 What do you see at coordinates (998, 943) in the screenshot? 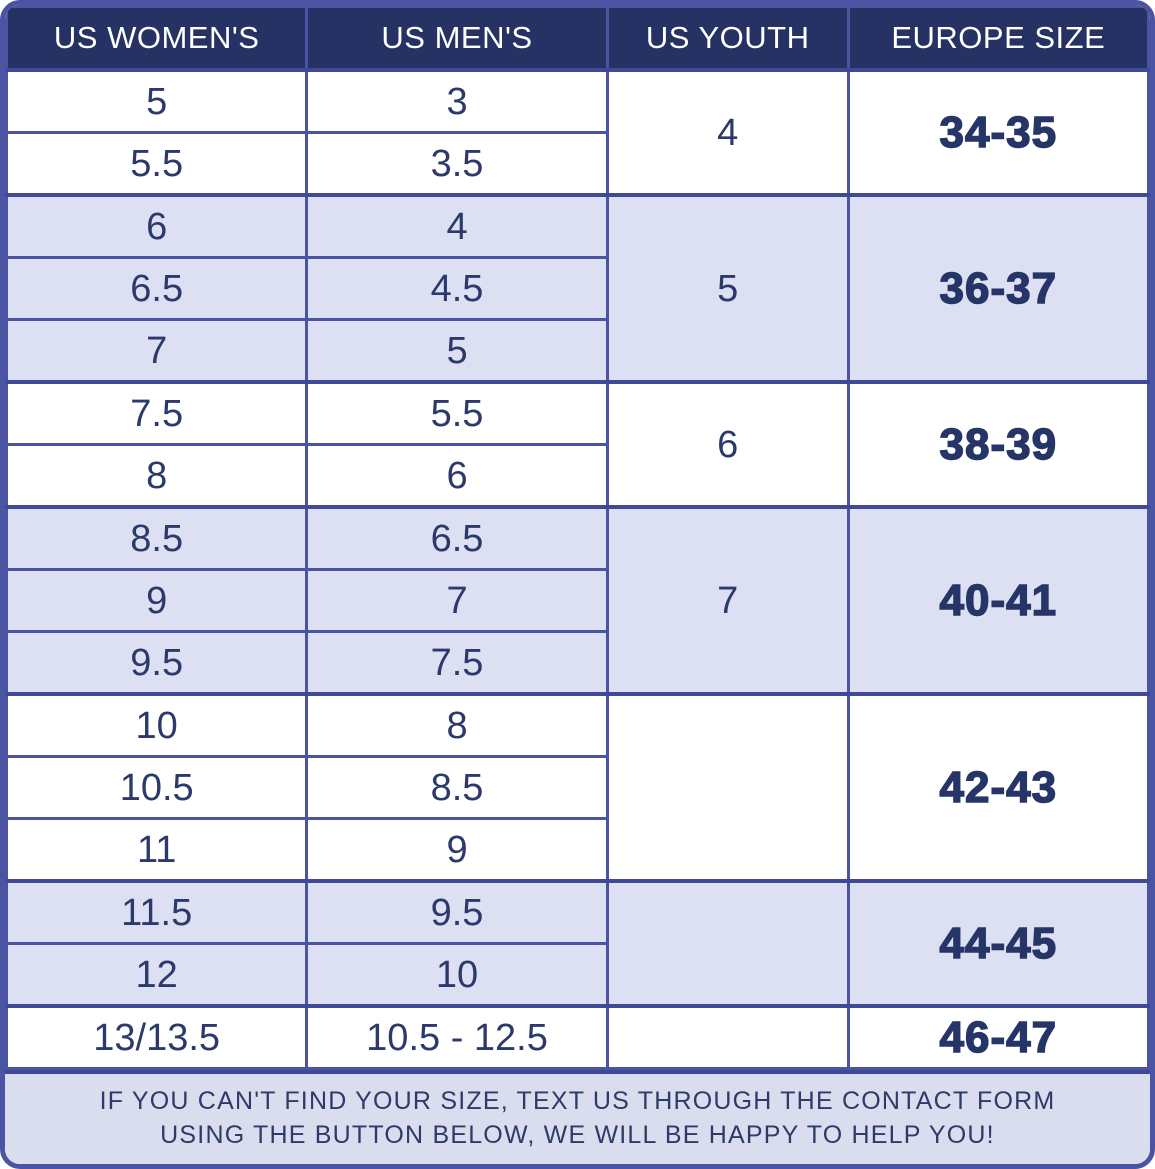
I see `cell-europe: 44-45` at bounding box center [998, 943].